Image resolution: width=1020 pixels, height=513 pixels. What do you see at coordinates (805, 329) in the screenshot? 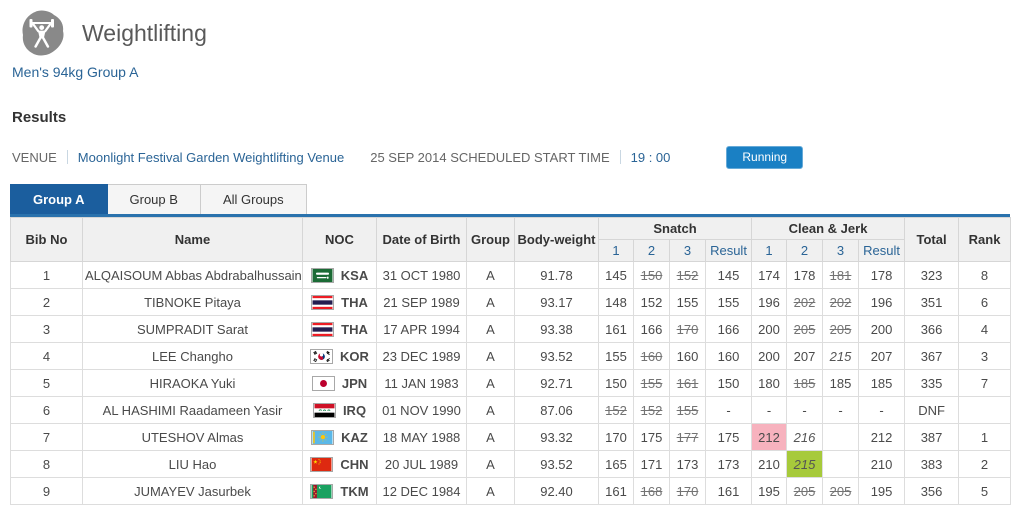
I see `cj-attempt-2-cell: 205` at bounding box center [805, 329].